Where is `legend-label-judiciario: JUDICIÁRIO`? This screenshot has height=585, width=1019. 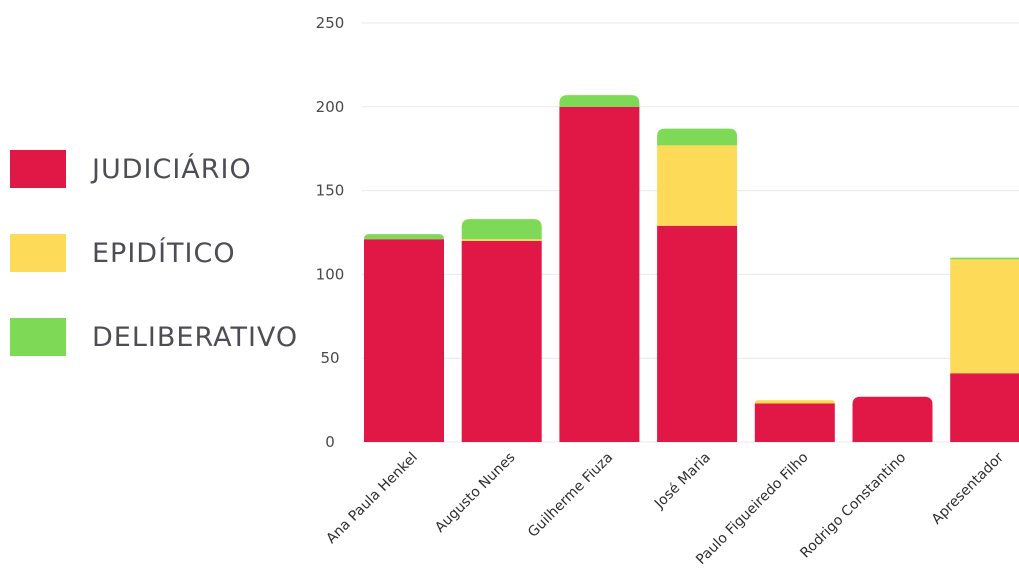
legend-label-judiciario: JUDICIÁRIO is located at coordinates (172, 169).